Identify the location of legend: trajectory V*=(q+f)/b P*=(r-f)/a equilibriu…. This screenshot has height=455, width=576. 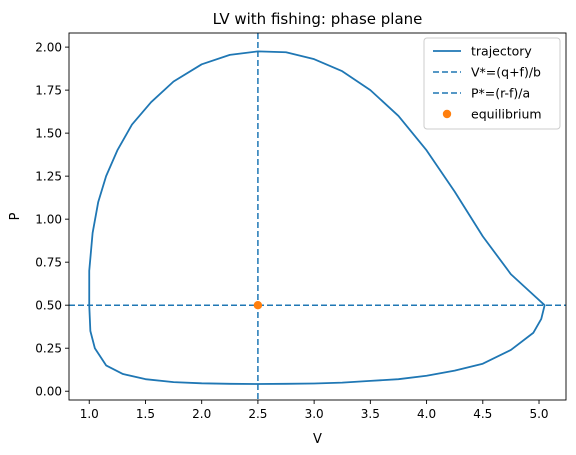
(492, 83).